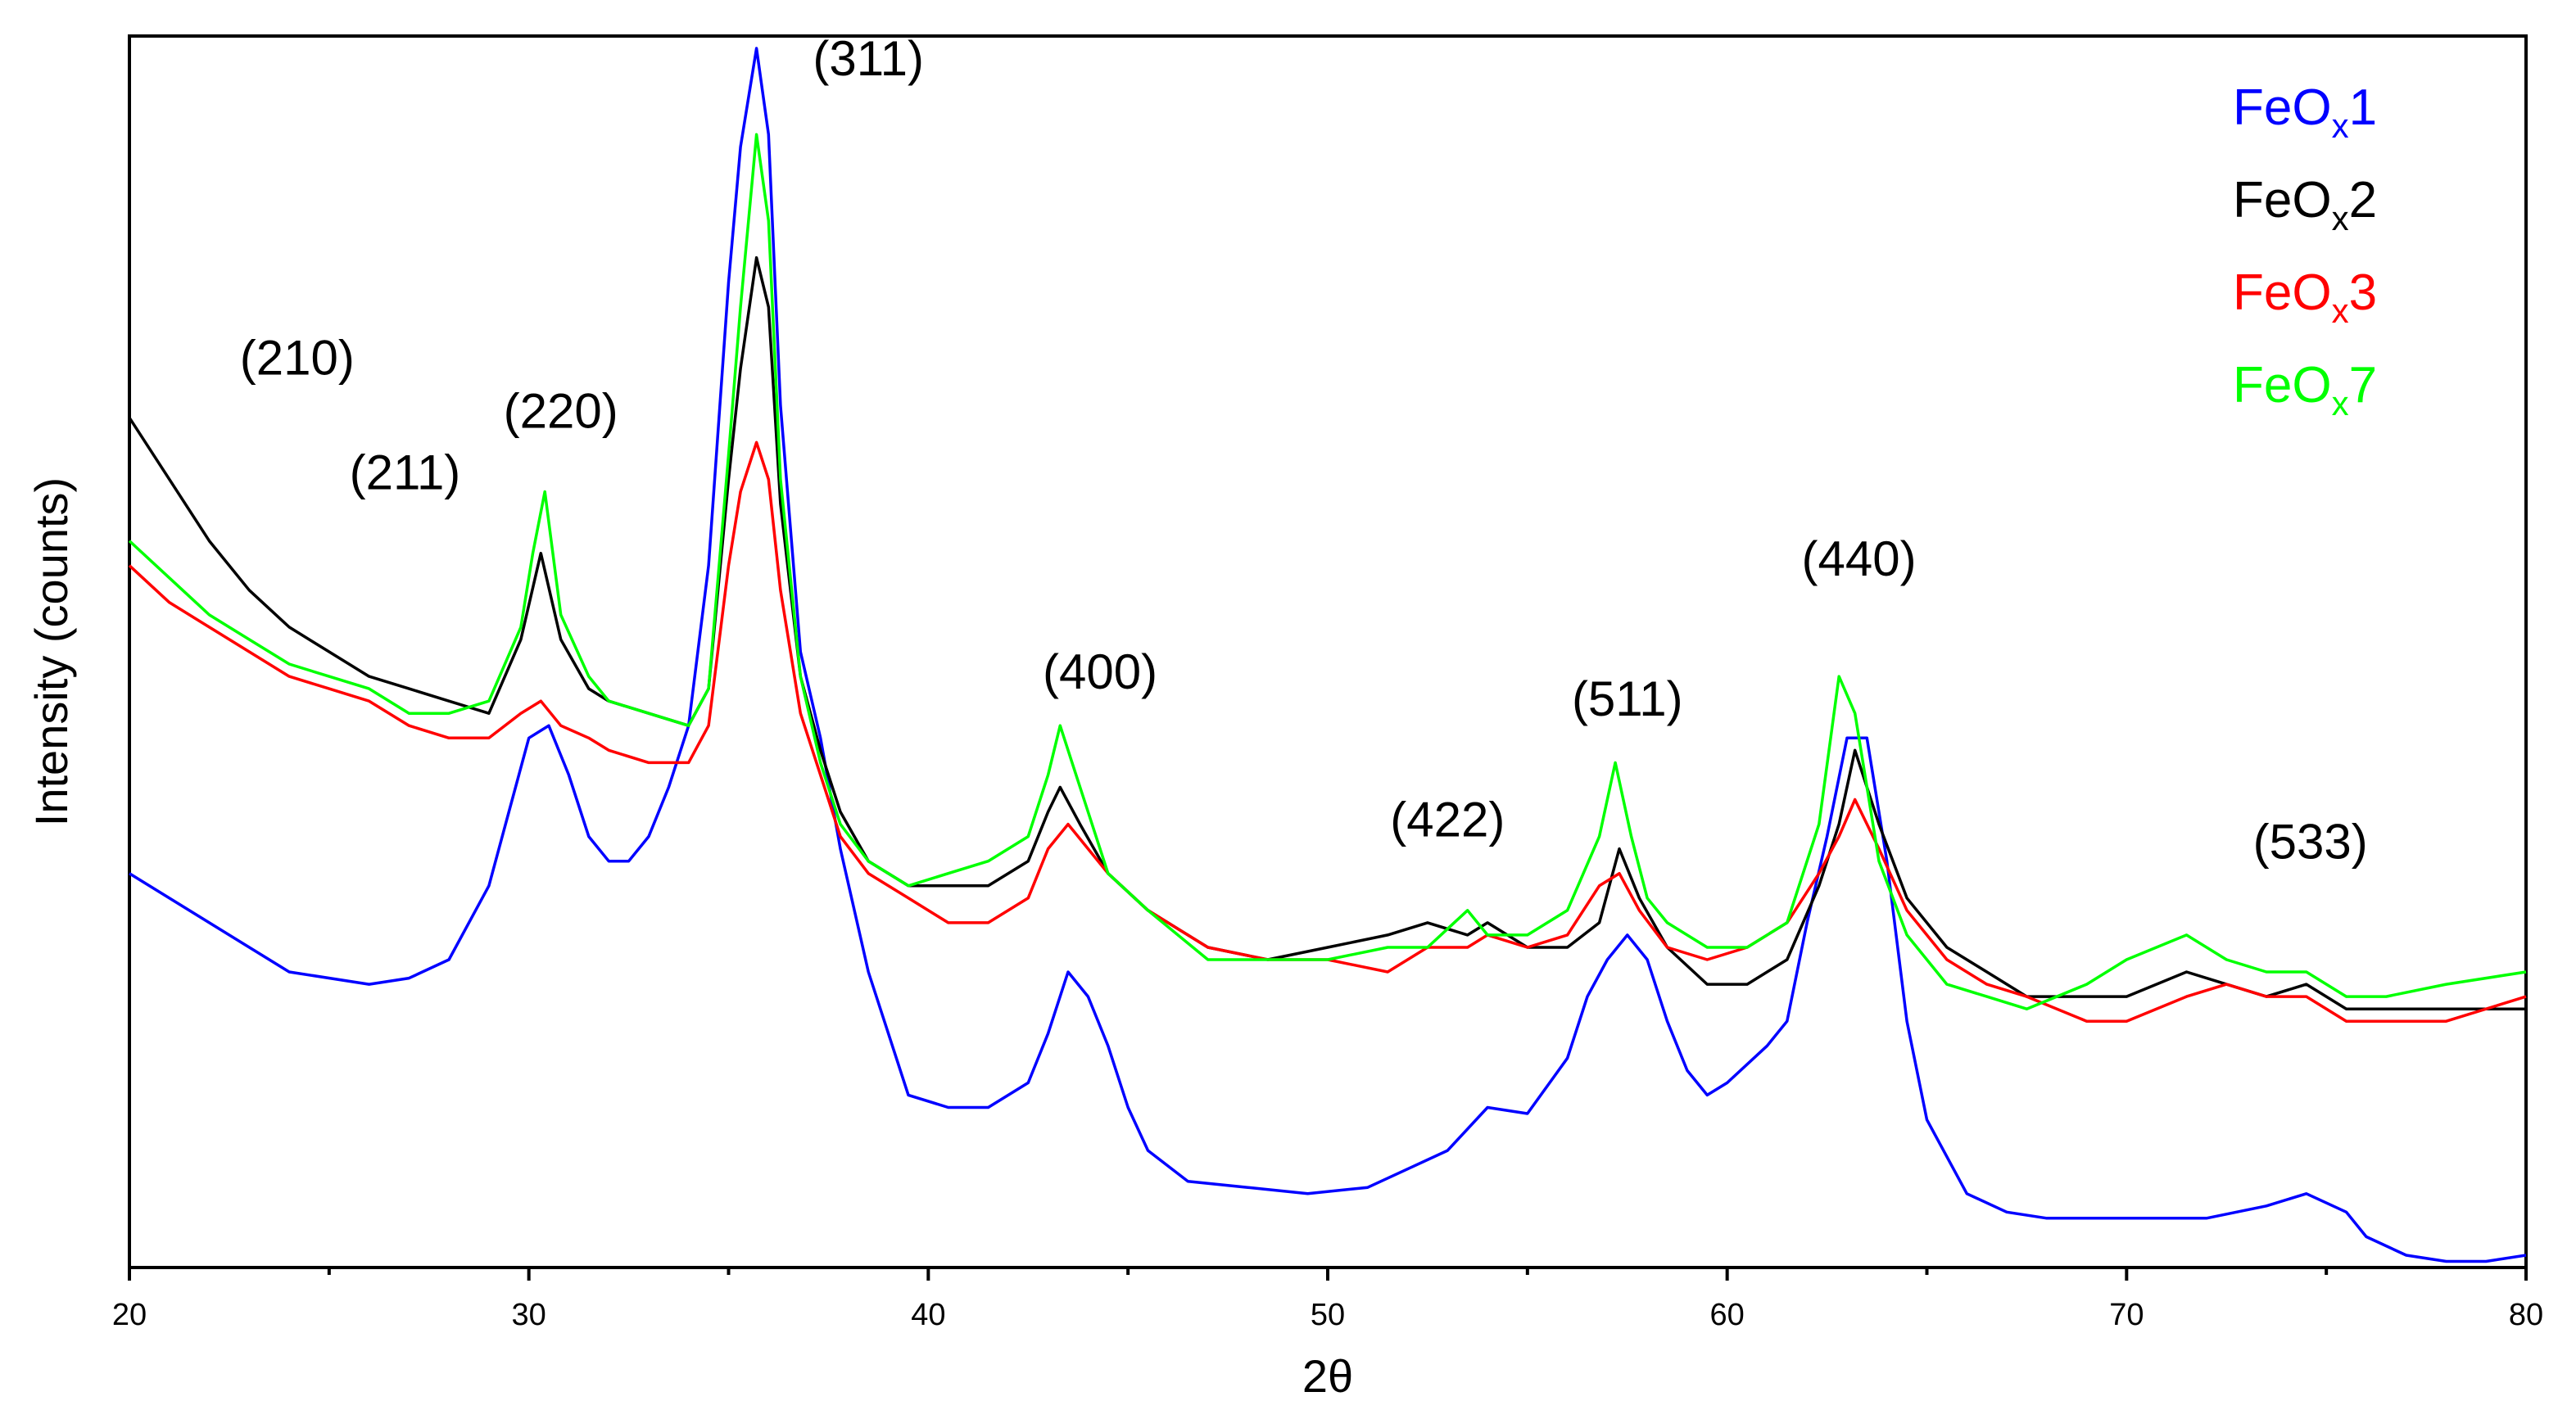 Image resolution: width=2576 pixels, height=1428 pixels. What do you see at coordinates (561, 411) in the screenshot?
I see `peak-label: (220)` at bounding box center [561, 411].